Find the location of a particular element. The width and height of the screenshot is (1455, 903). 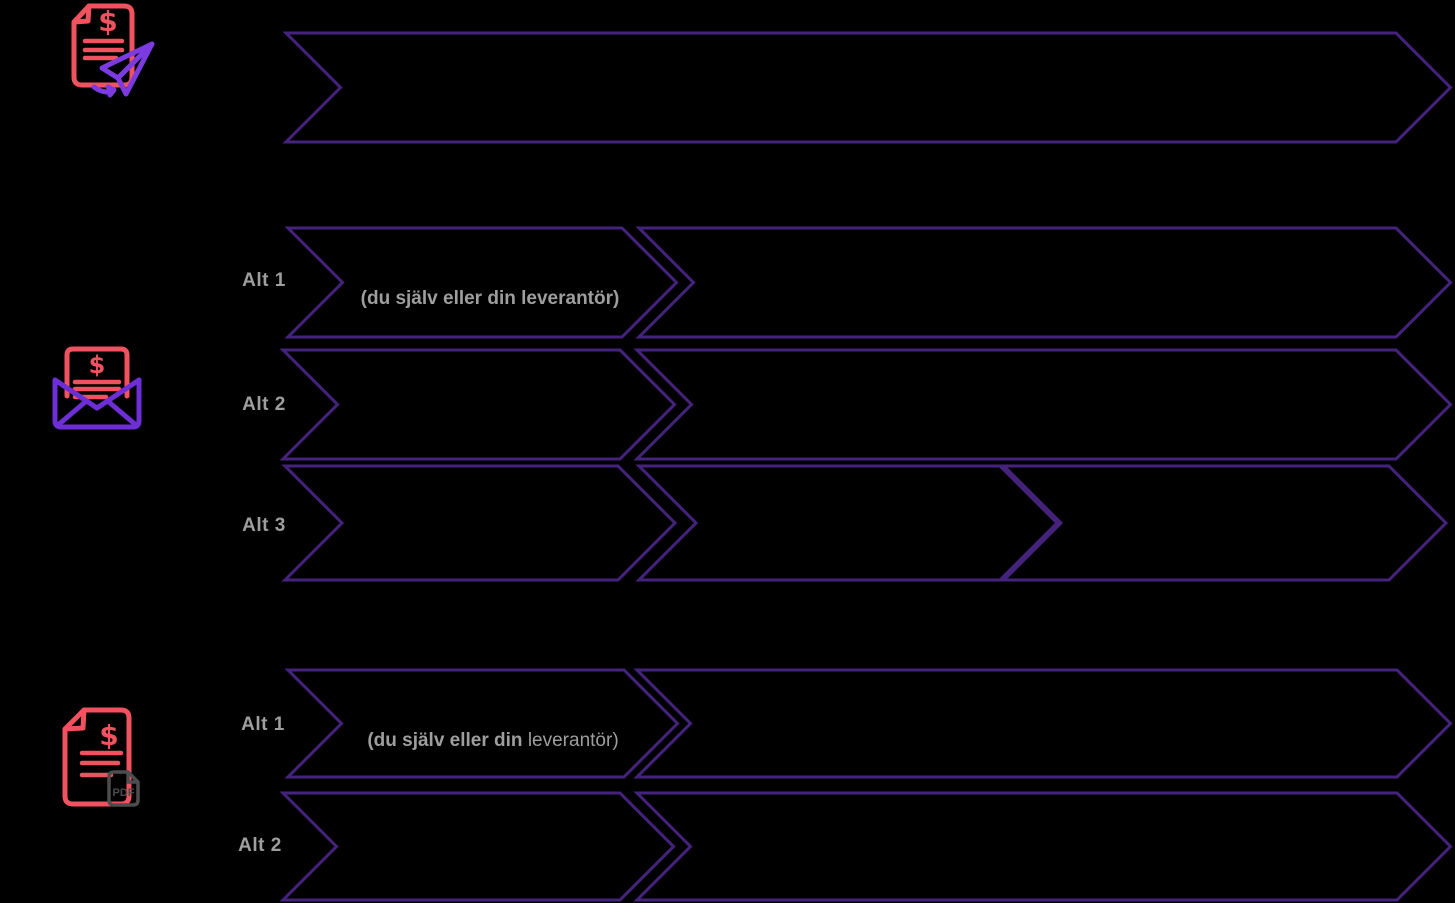

chevron-upper-alt3-step2 is located at coordinates (847, 523).